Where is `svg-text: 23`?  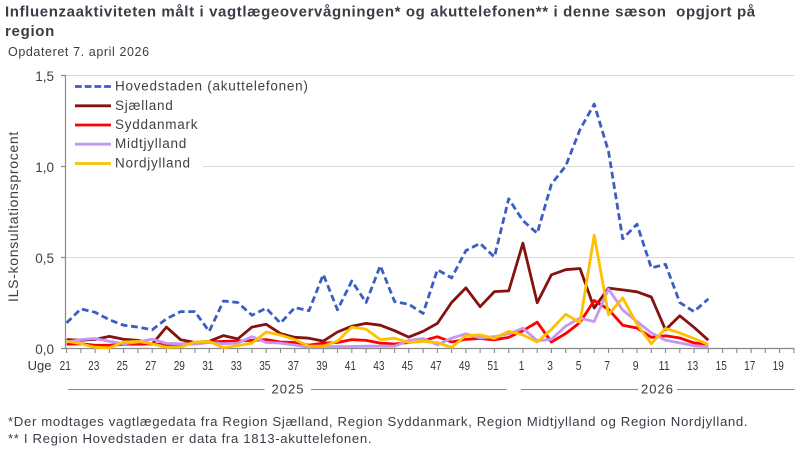
svg-text: 23 is located at coordinates (93, 365).